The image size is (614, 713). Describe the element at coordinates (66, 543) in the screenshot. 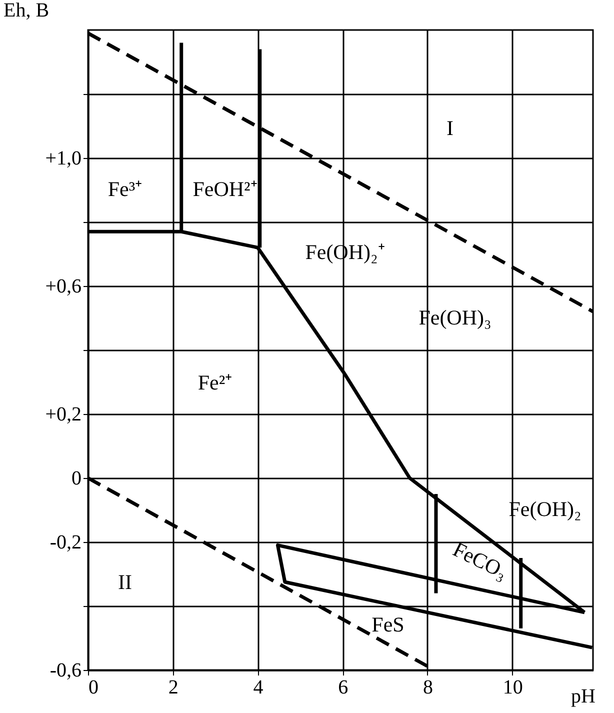

I see `y-tick-label: -0,2` at that location.